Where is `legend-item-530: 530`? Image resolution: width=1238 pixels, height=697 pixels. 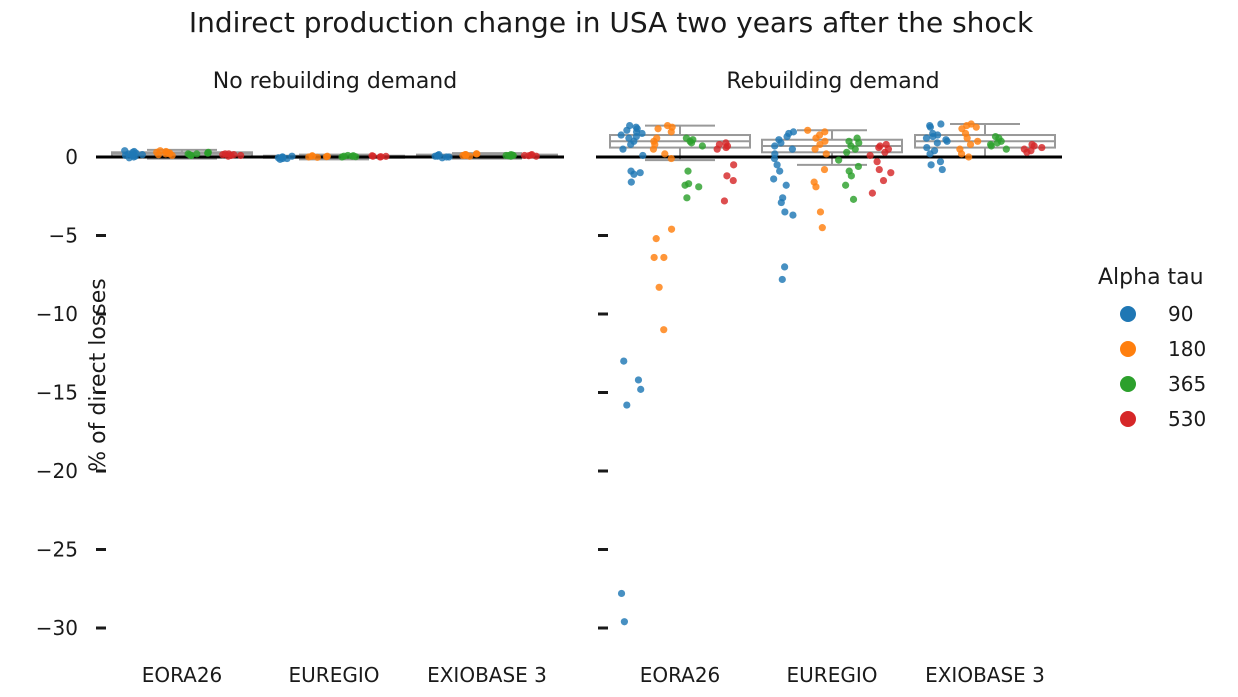 legend-item-530: 530 is located at coordinates (1152, 418).